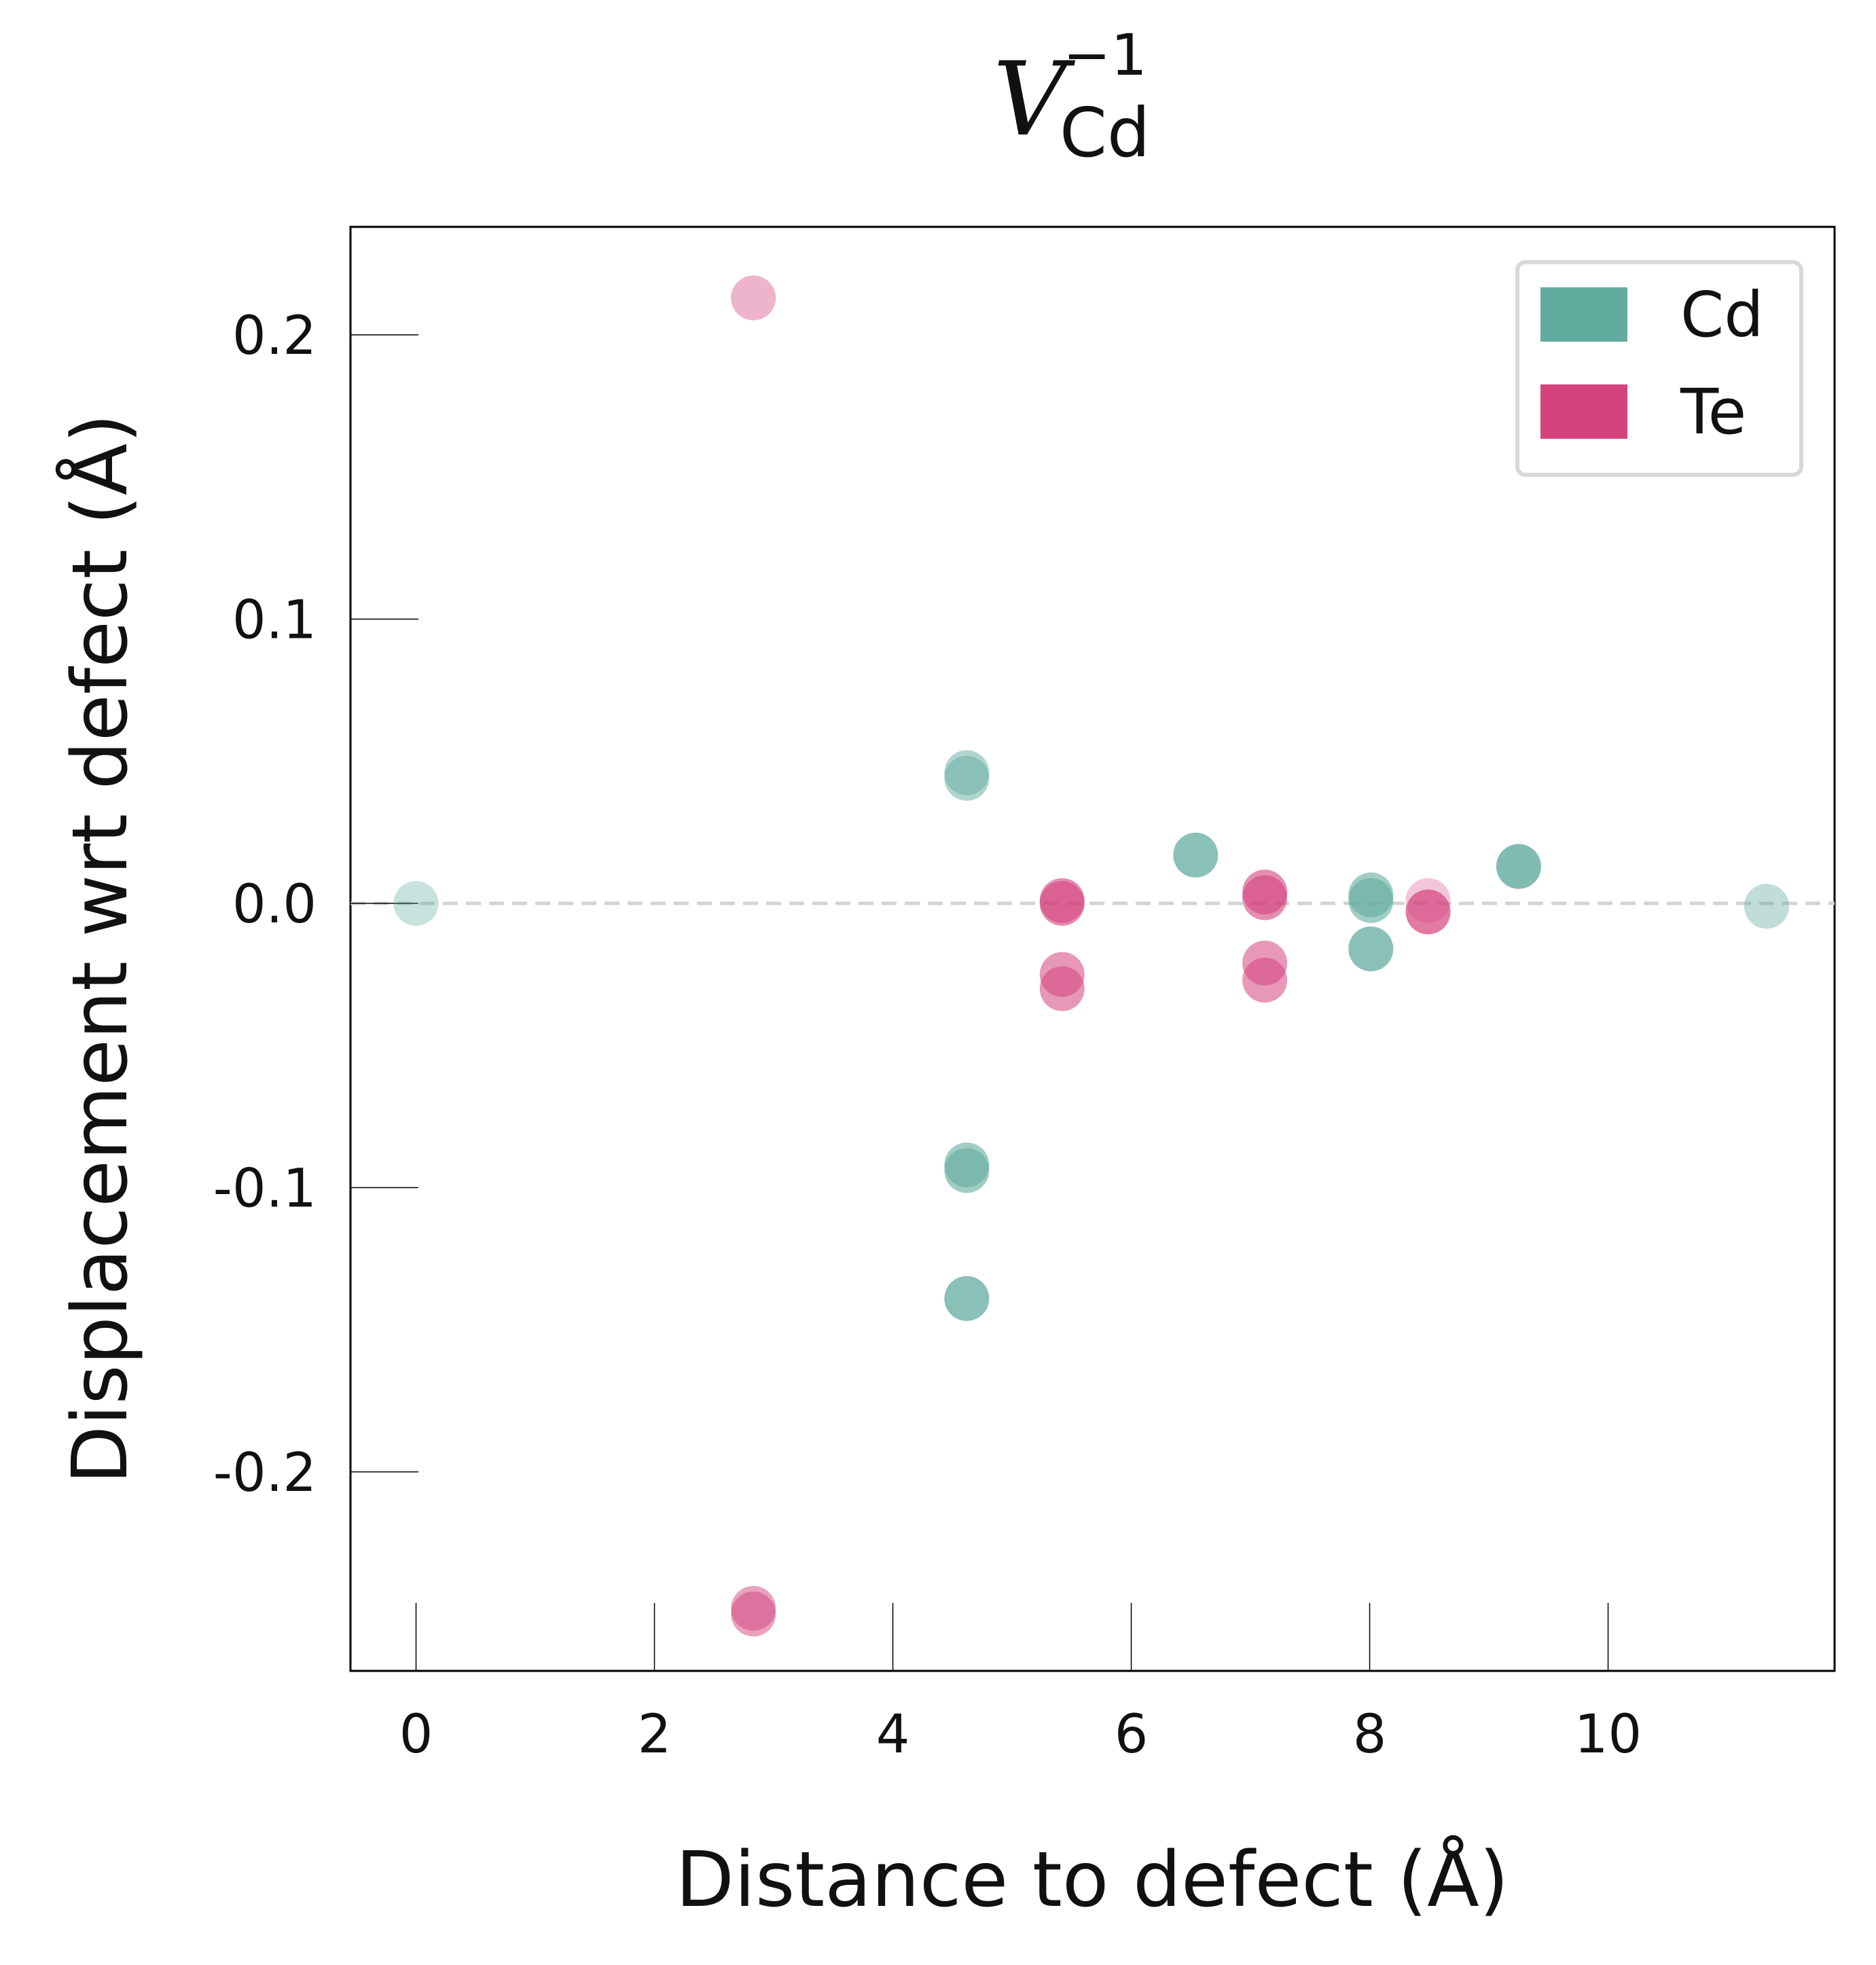 This screenshot has width=1876, height=1965. I want to click on chart-title: V −1 Cd, so click(1071, 97).